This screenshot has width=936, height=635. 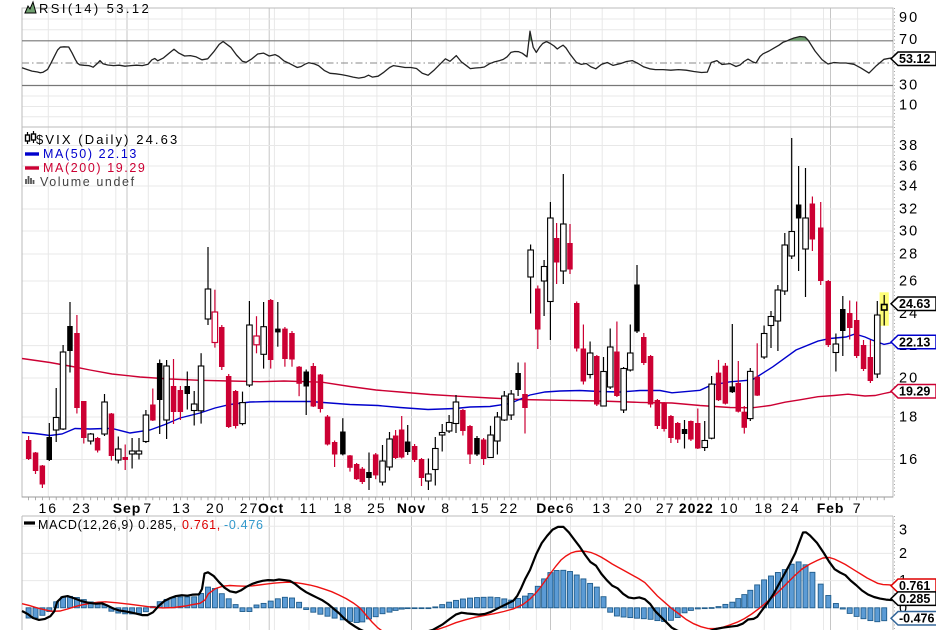 I want to click on svg-text: 23, so click(x=82, y=508).